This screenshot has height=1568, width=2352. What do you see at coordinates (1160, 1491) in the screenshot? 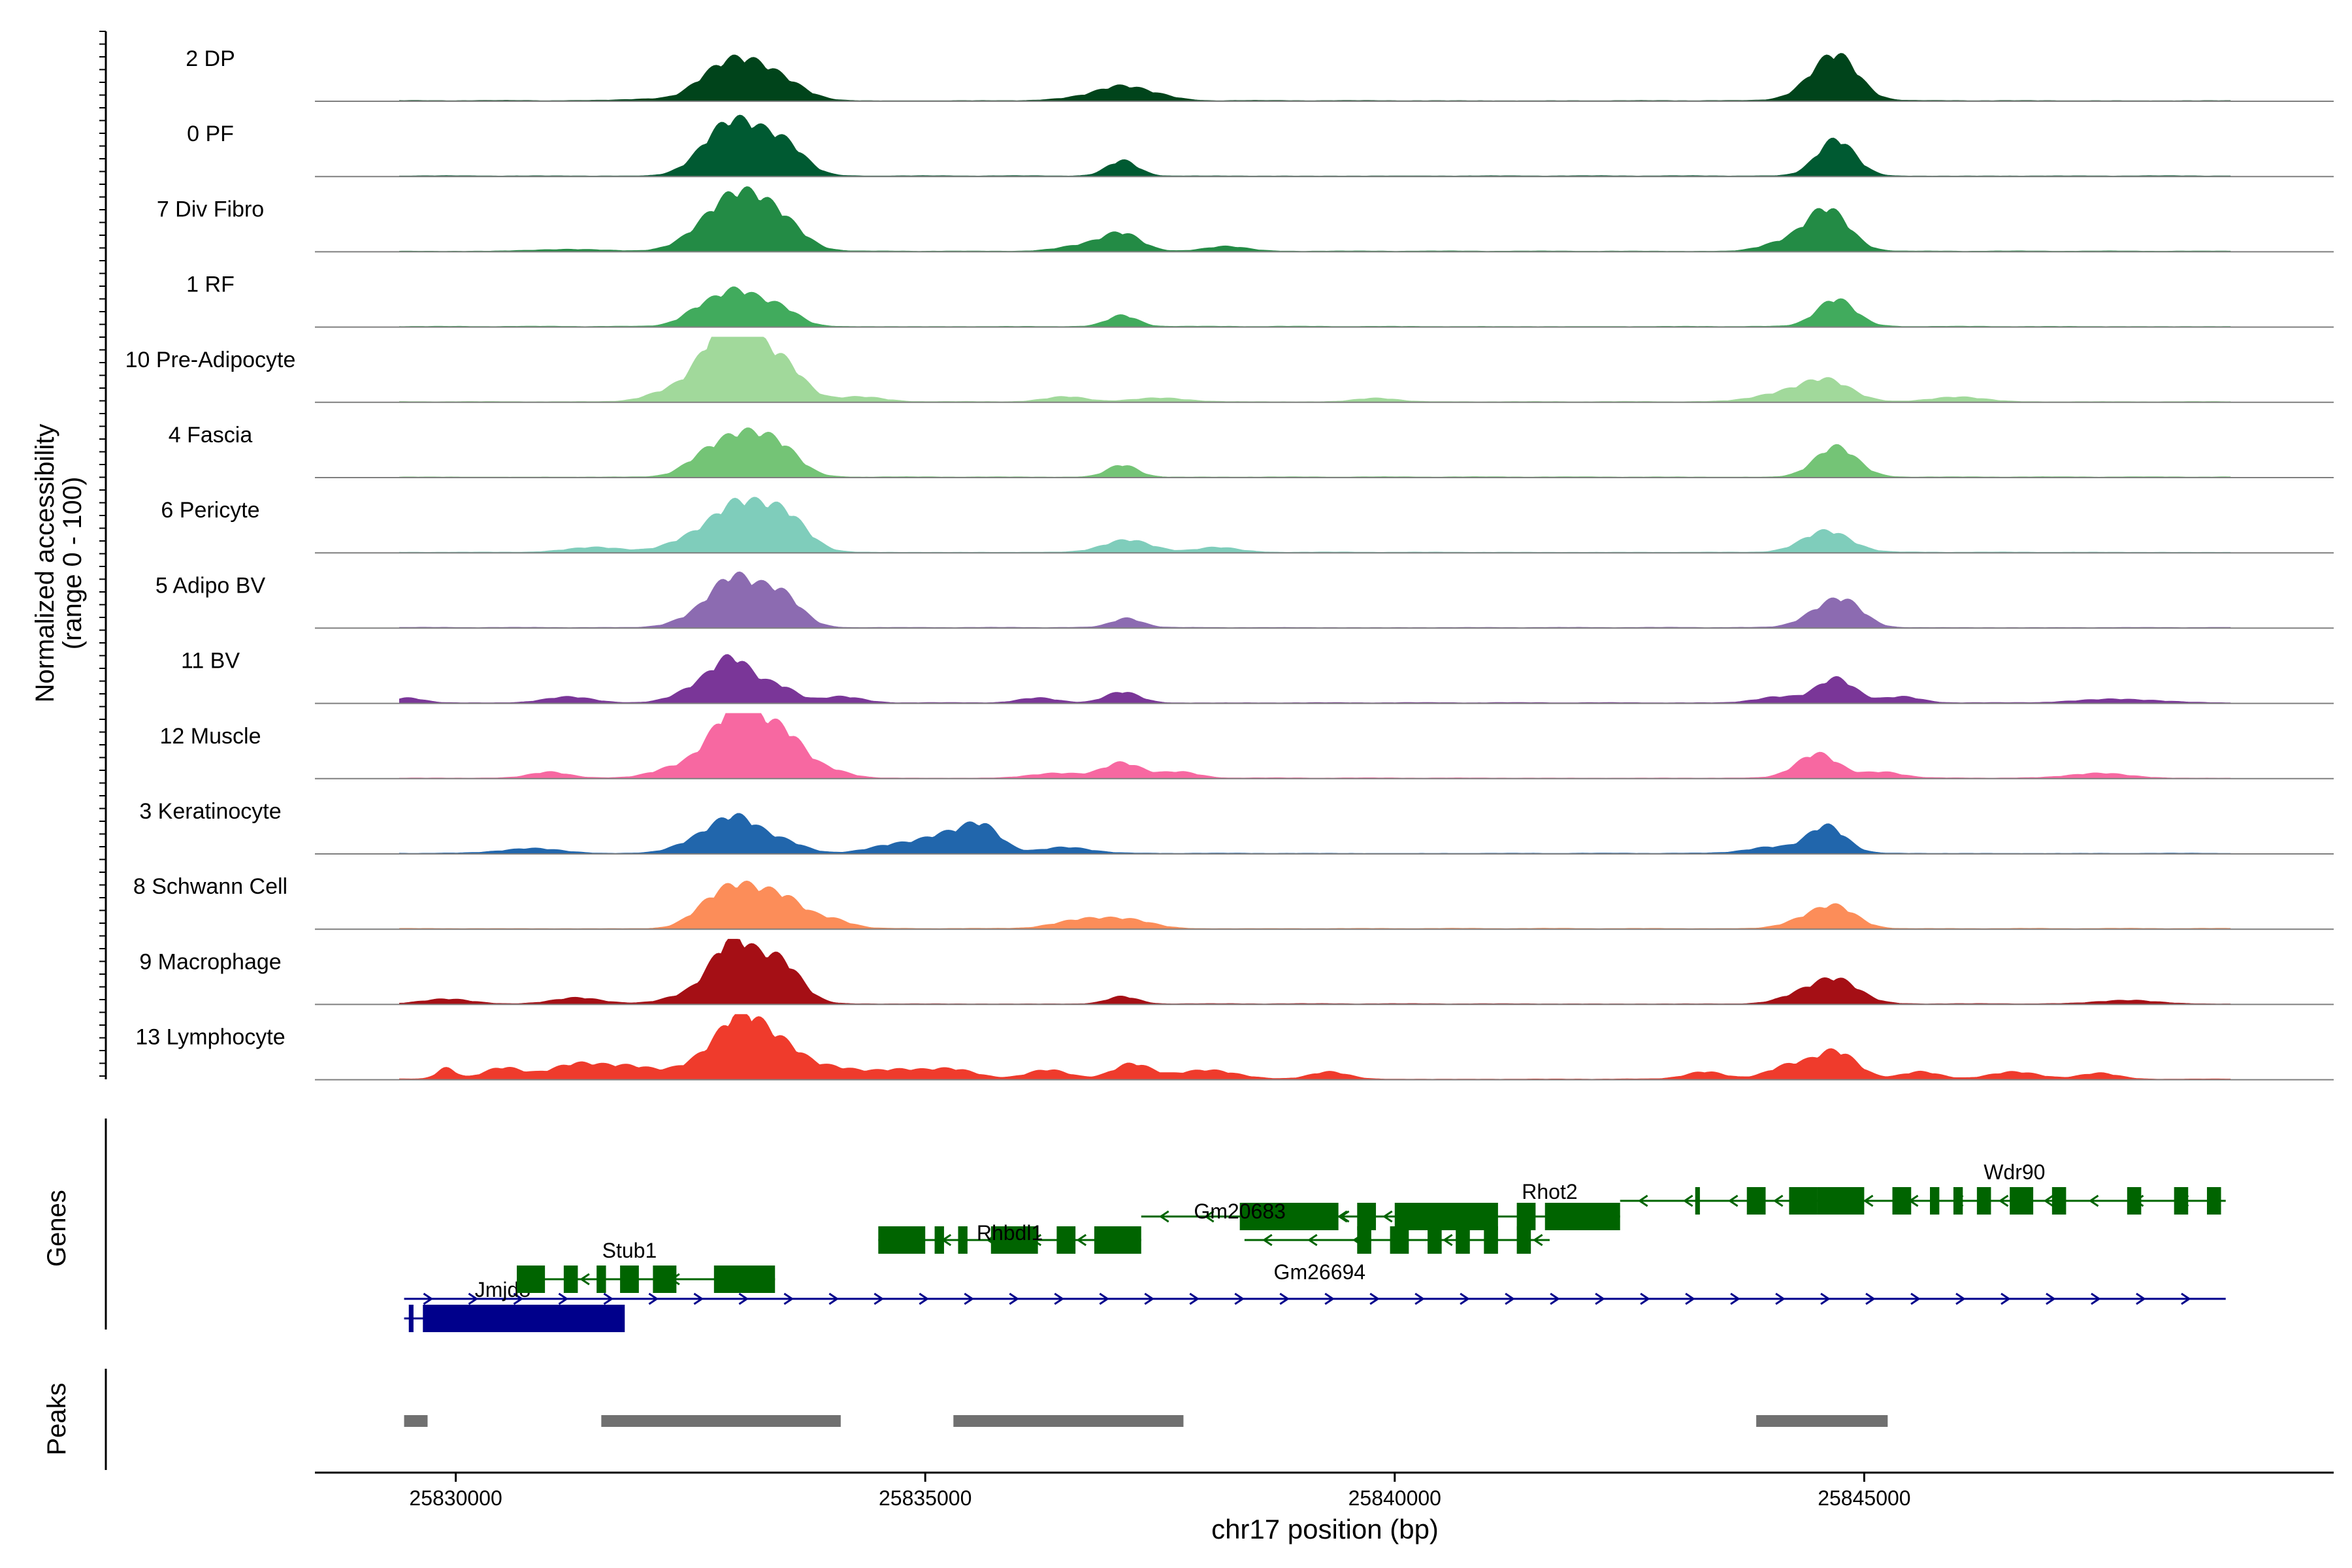
I see `x-axis-ticks: 25830000 25835000 25840000 25845000` at bounding box center [1160, 1491].